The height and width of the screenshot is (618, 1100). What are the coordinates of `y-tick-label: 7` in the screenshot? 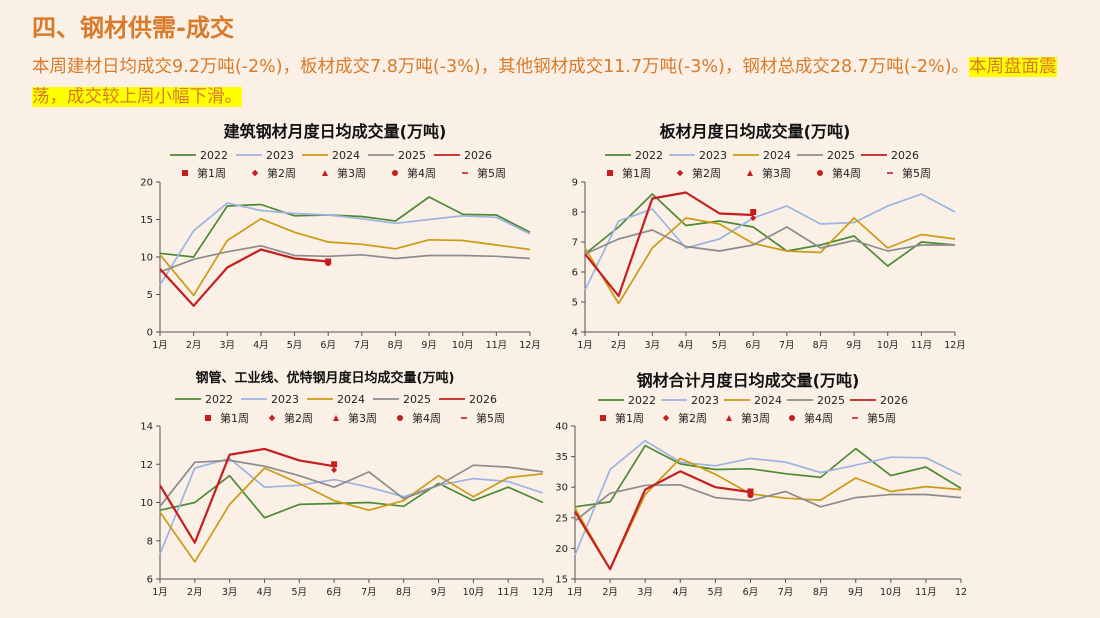 It's located at (575, 243).